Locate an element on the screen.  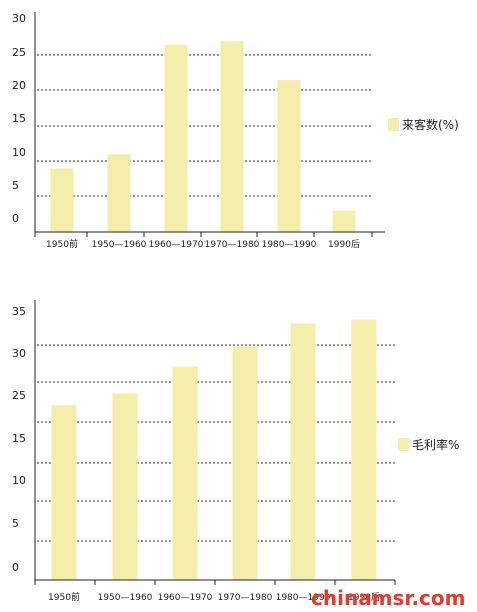
chart-1-legend-swatch is located at coordinates (393, 124).